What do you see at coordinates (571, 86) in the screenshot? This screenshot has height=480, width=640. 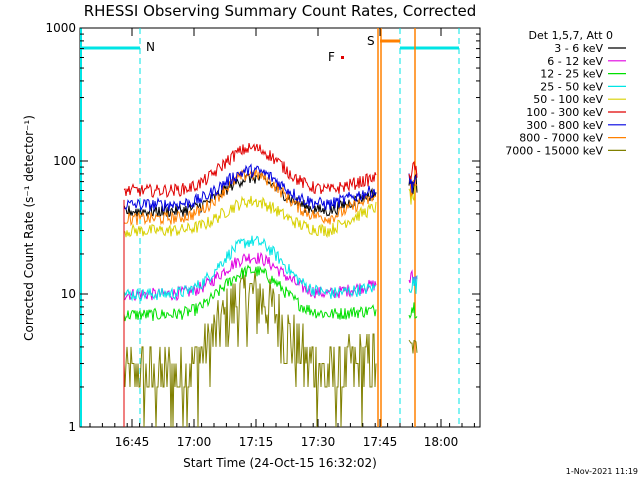 I see `legend-label: 25 - 50 keV` at bounding box center [571, 86].